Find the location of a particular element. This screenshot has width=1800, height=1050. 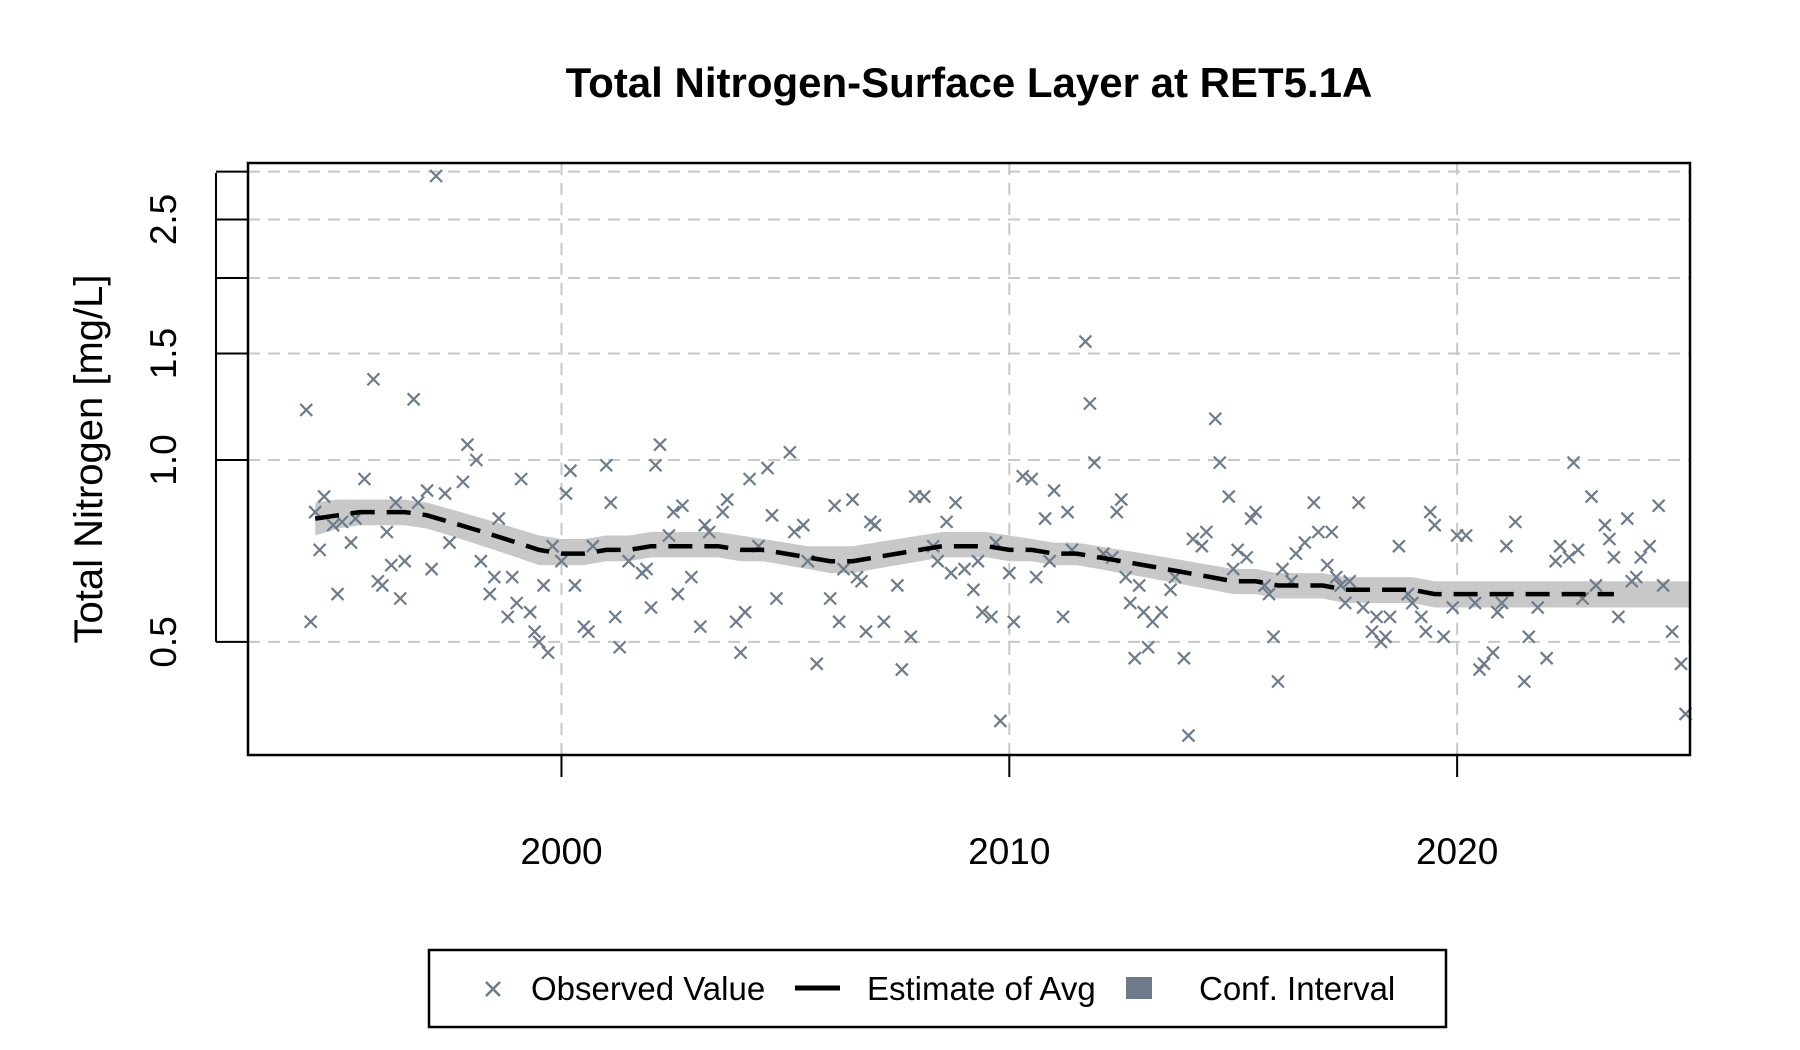

estimate-line is located at coordinates (964, 553).